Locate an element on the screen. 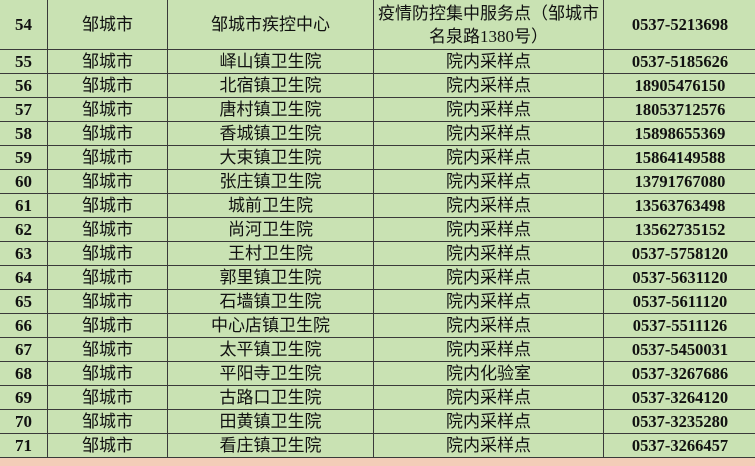 This screenshot has width=755, height=466. sampling-site-cell: 疫情防控集中服务点（邹城市名泉路1380号） is located at coordinates (488, 25).